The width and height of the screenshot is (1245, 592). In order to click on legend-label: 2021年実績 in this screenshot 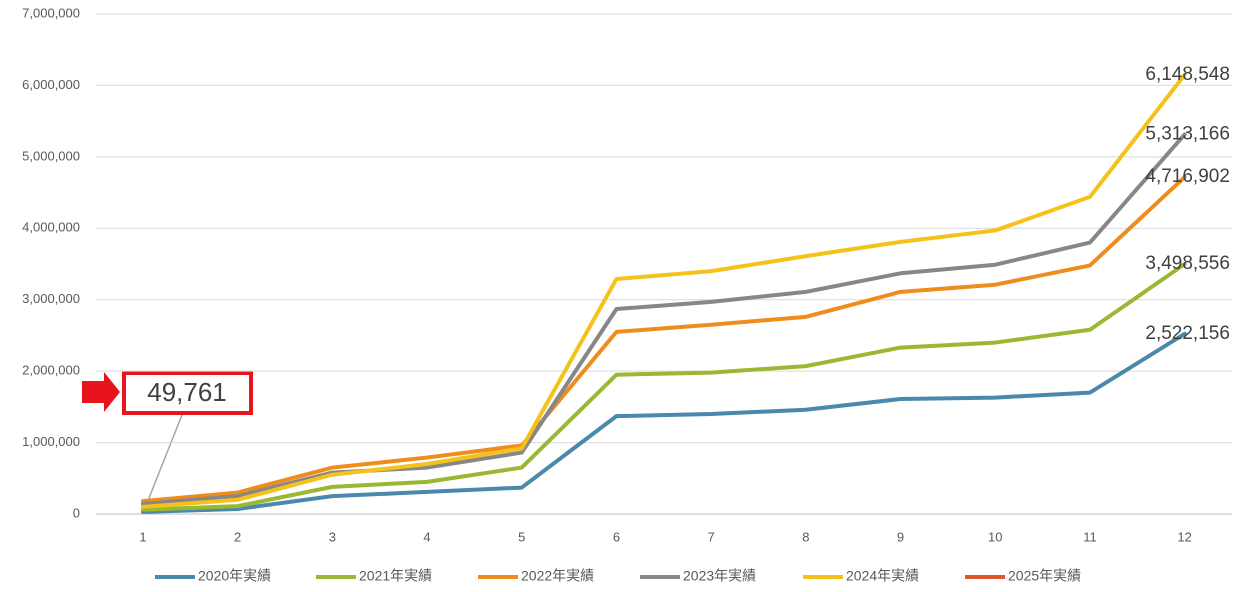, I will do `click(395, 576)`.